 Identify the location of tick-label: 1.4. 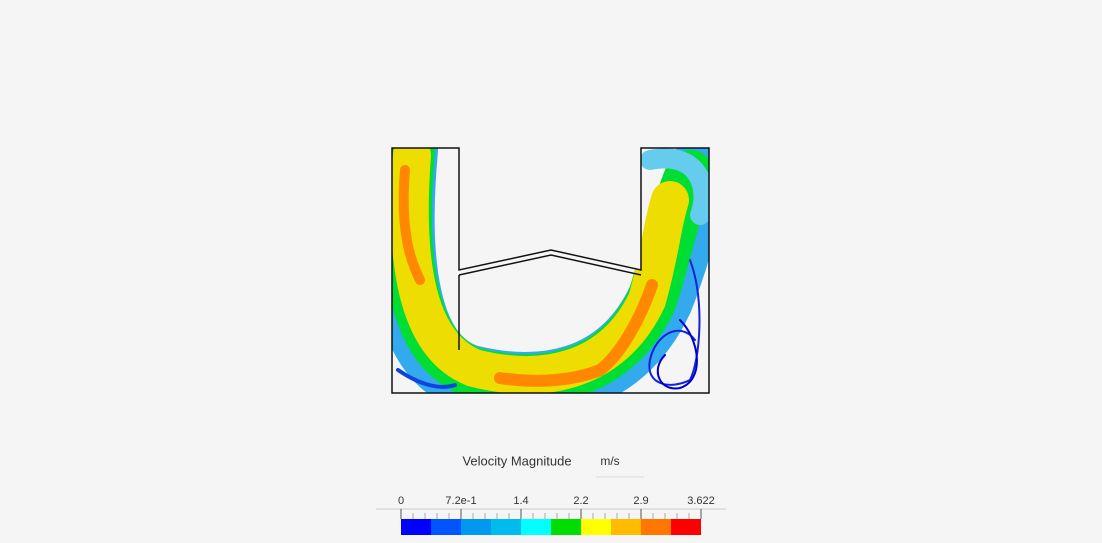
(520, 501).